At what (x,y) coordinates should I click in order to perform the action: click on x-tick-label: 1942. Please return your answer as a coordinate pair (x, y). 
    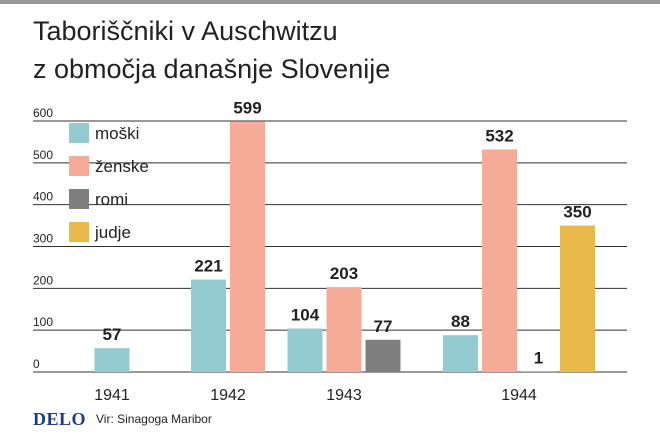
    Looking at the image, I should click on (228, 395).